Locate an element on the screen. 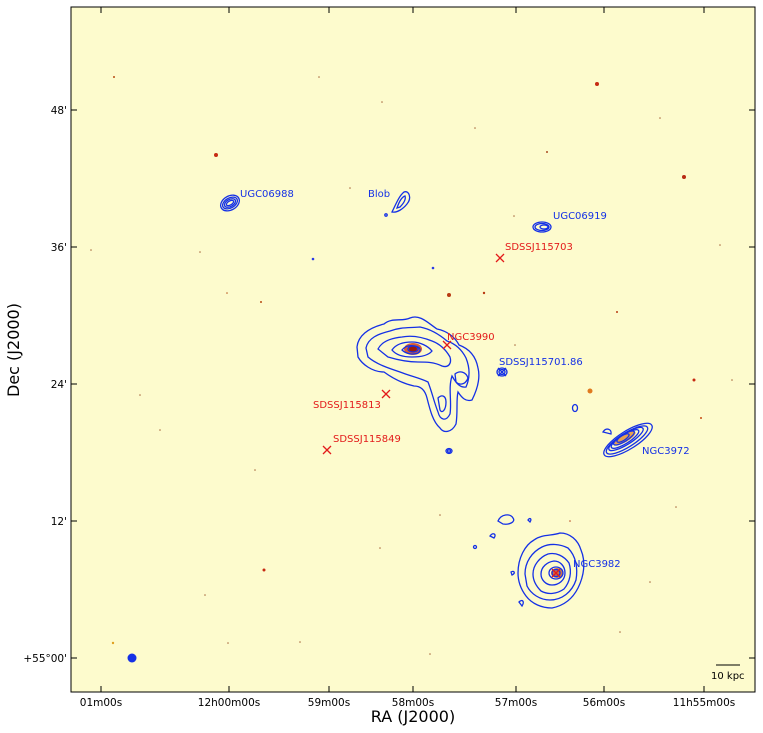 This screenshot has height=733, width=763. label-ngc3972: NGC3972 is located at coordinates (666, 451).